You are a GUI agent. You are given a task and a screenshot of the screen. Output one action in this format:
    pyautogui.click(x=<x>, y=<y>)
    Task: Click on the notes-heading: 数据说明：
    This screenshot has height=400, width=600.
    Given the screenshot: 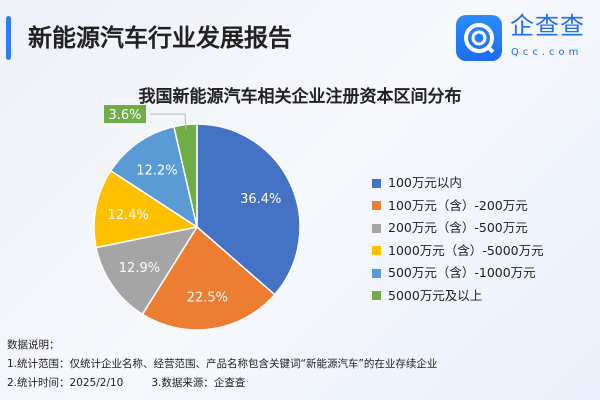 What is the action you would take?
    pyautogui.click(x=33, y=345)
    